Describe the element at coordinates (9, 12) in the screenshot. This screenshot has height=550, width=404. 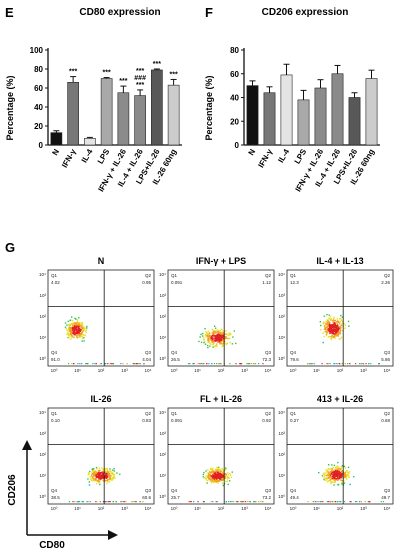
I see `panel-letter-e: E` at that location.